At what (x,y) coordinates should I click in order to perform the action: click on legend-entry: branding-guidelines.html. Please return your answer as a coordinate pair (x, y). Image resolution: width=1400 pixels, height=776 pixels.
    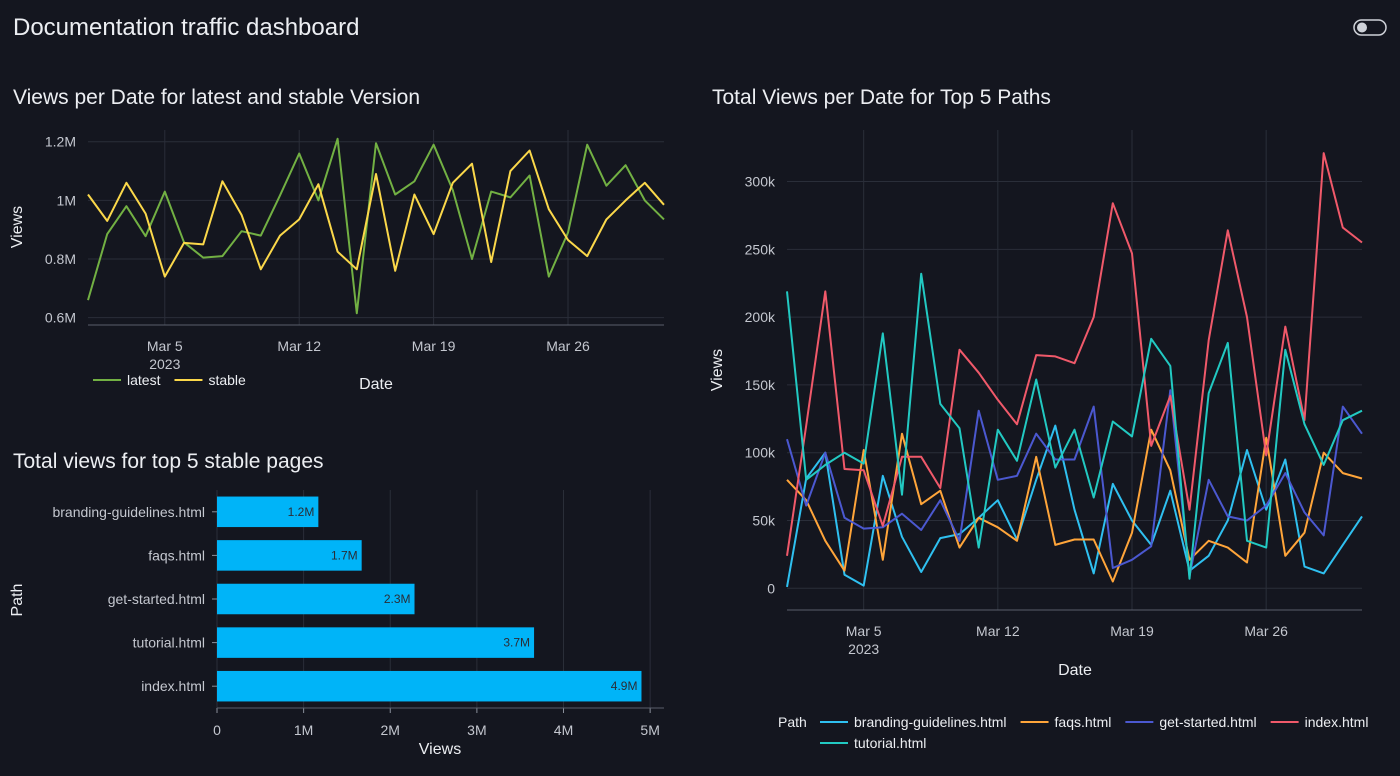
    Looking at the image, I should click on (913, 722).